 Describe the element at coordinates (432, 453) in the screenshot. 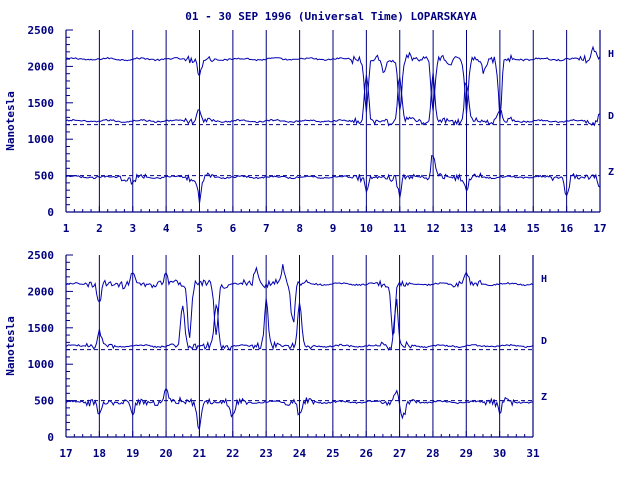

I see `x-tick-label: 28` at that location.